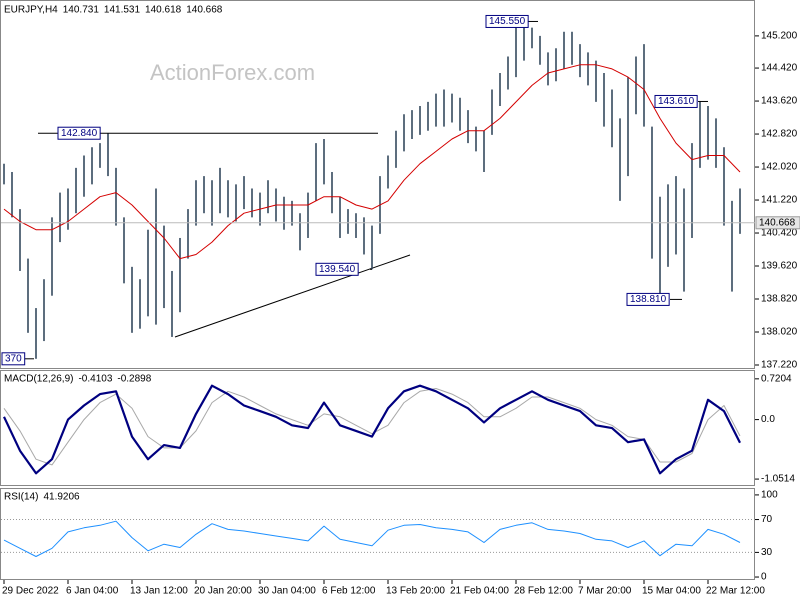 This screenshot has height=600, width=800. I want to click on indicator-title: -0.2898, so click(134, 379).